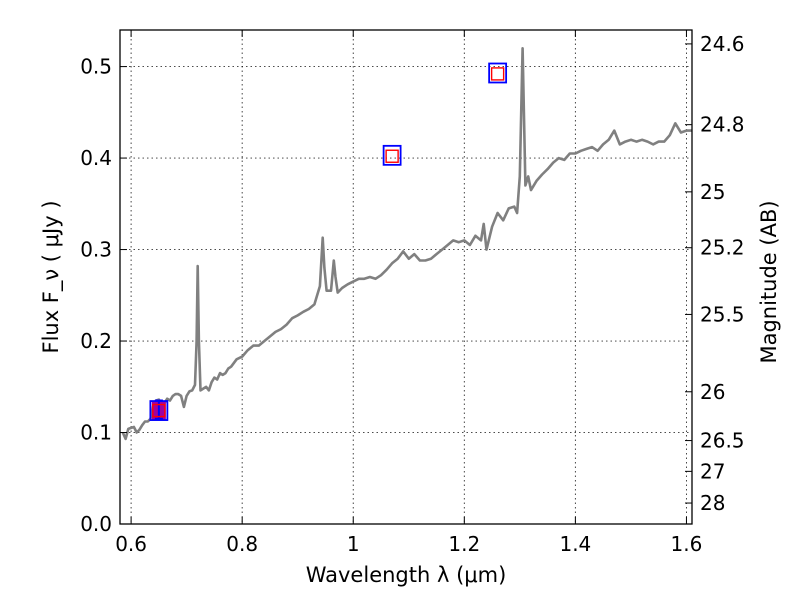 The width and height of the screenshot is (800, 600). What do you see at coordinates (96, 524) in the screenshot?
I see `y-tick-label: 0.0` at bounding box center [96, 524].